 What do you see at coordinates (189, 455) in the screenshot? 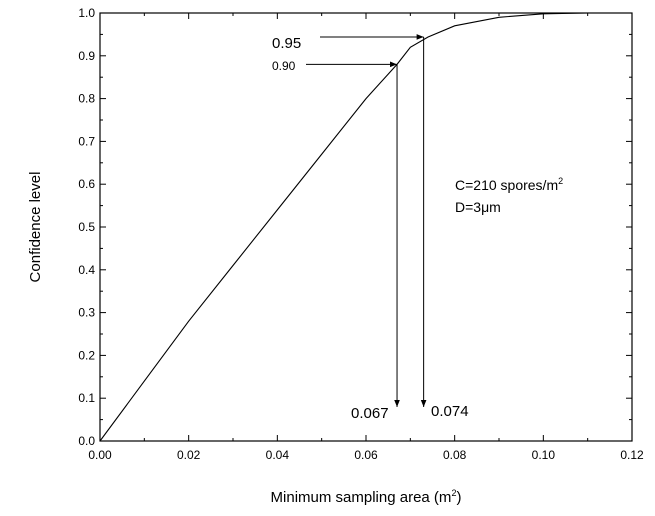
I see `x-tick-label: 0.02` at bounding box center [189, 455].